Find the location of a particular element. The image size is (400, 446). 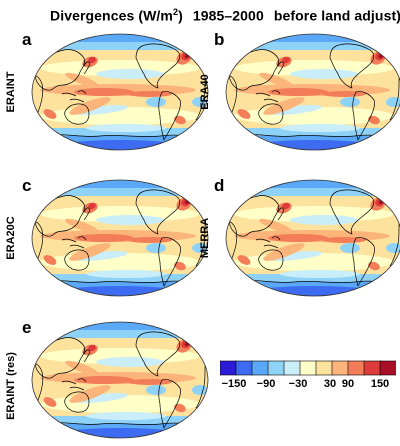

map-panel-e: e ERAINT (res) is located at coordinates (107, 379).